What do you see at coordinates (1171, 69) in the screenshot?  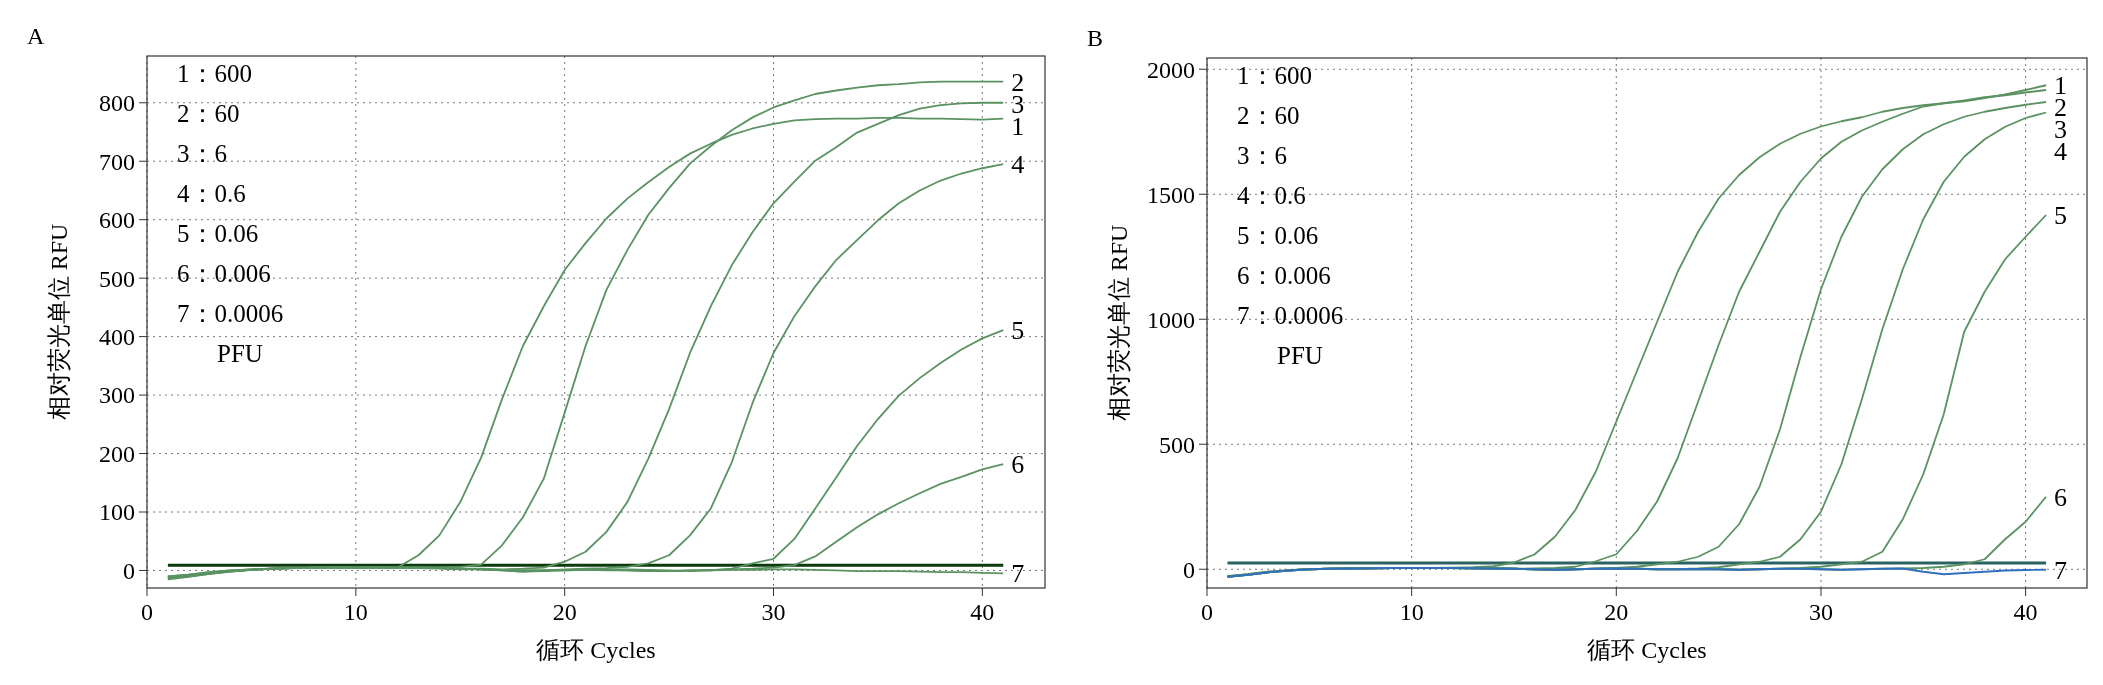 I see `y-tick-label: 2000` at bounding box center [1171, 69].